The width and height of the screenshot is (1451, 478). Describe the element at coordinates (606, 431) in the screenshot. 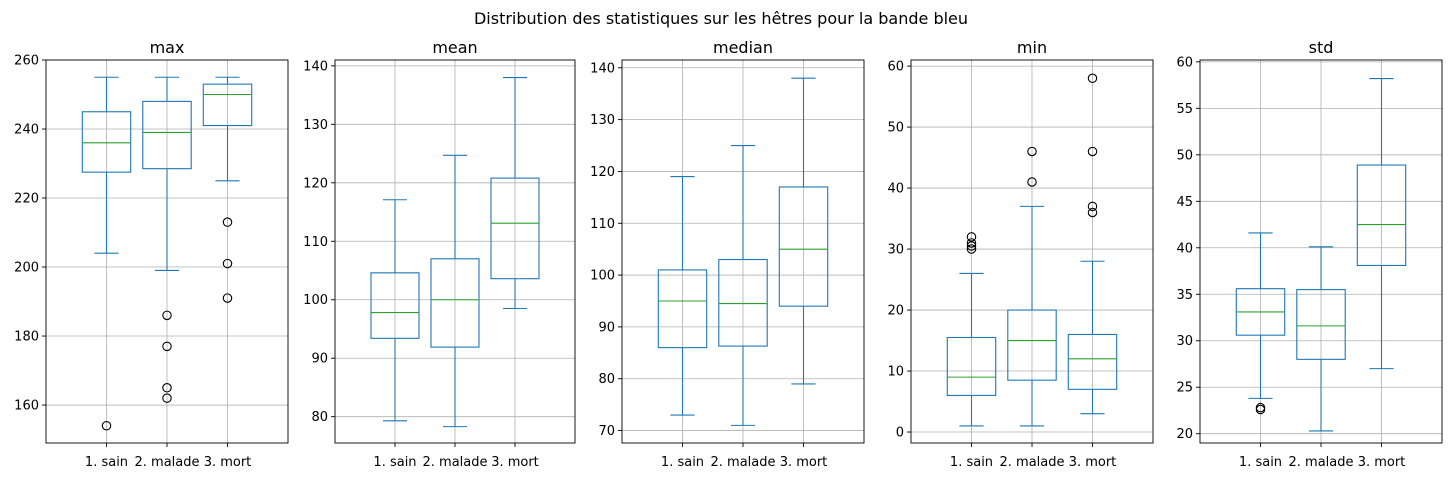

I see `y-tick-label: 70` at that location.